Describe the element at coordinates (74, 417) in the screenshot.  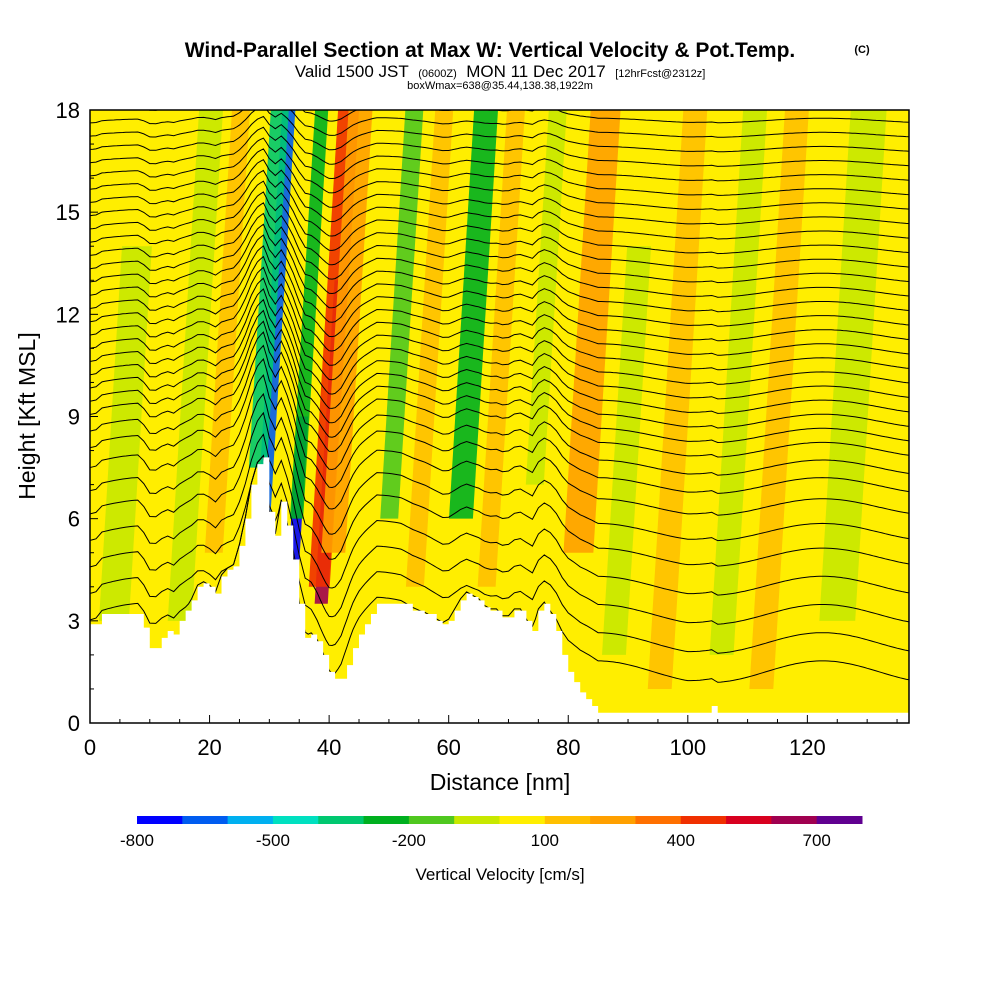
I see `y-tick-label: 9` at that location.